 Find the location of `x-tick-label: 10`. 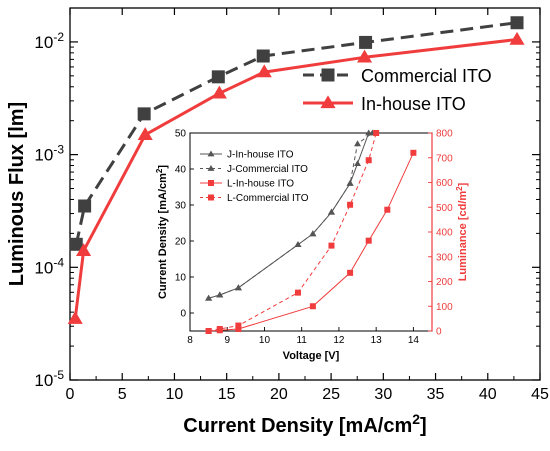

x-tick-label: 10 is located at coordinates (175, 394).